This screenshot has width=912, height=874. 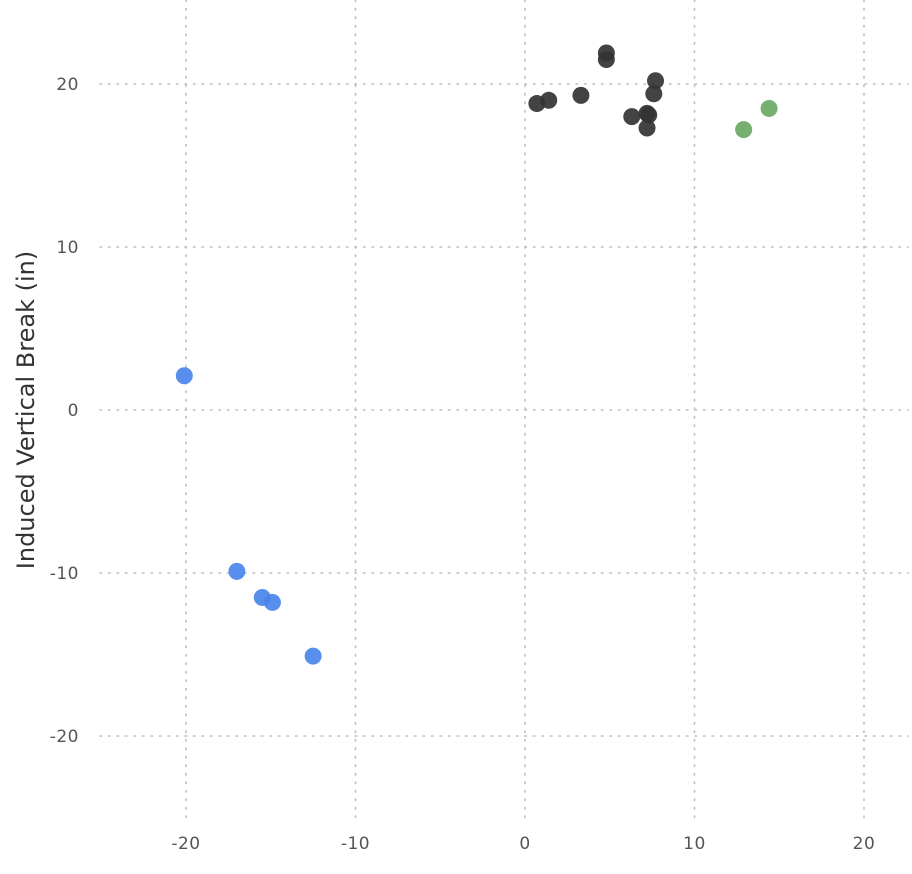 I want to click on y-tick-label: 10, so click(x=67, y=248).